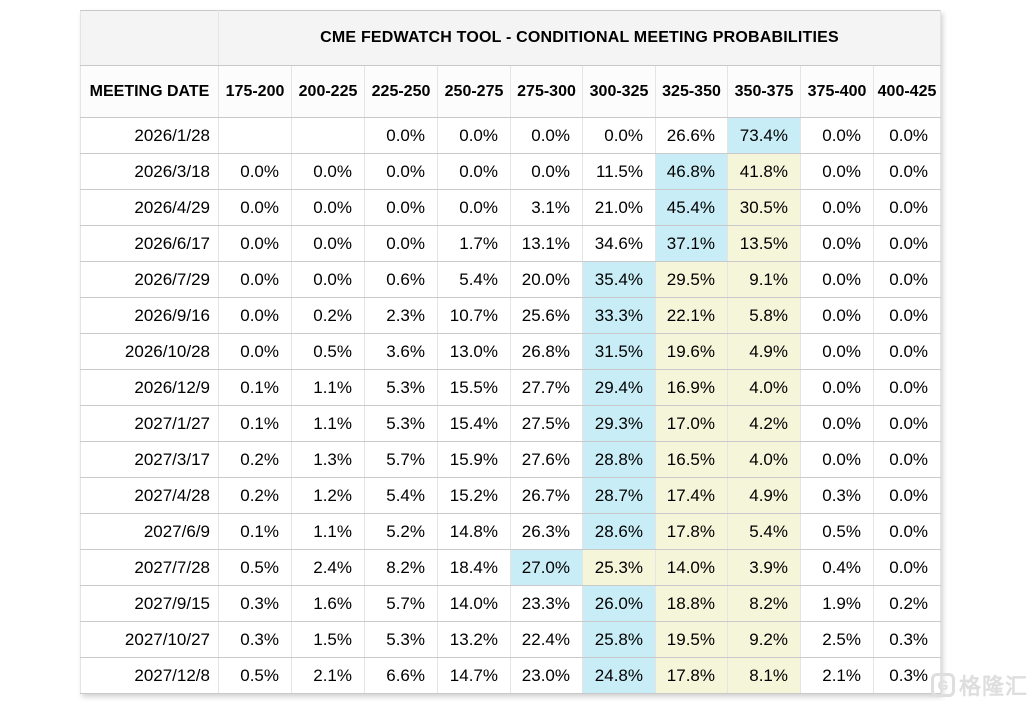 The width and height of the screenshot is (1032, 705). Describe the element at coordinates (401, 459) in the screenshot. I see `probability-cell: 5.7%` at that location.